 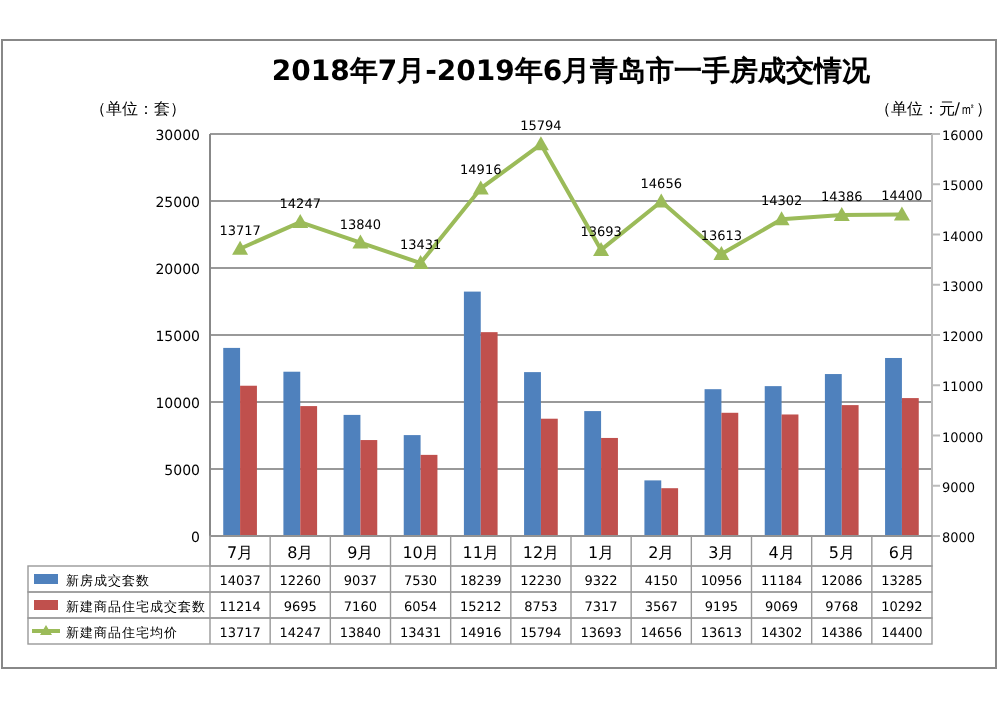 What do you see at coordinates (902, 553) in the screenshot?
I see `x-tick-label: 6月` at bounding box center [902, 553].